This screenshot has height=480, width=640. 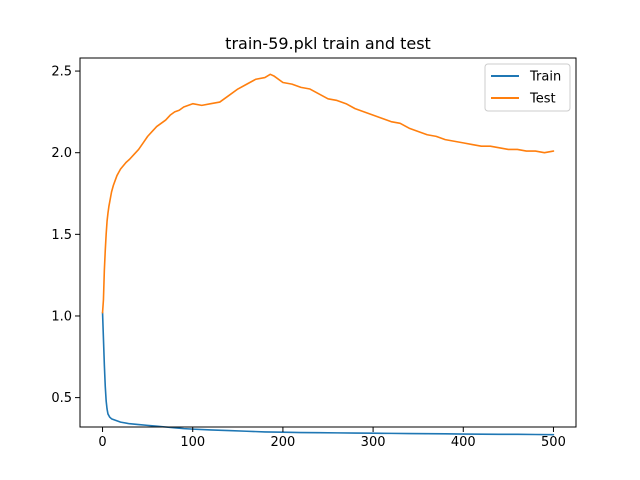 I want to click on y-tick-label: 2.0, so click(x=61, y=153).